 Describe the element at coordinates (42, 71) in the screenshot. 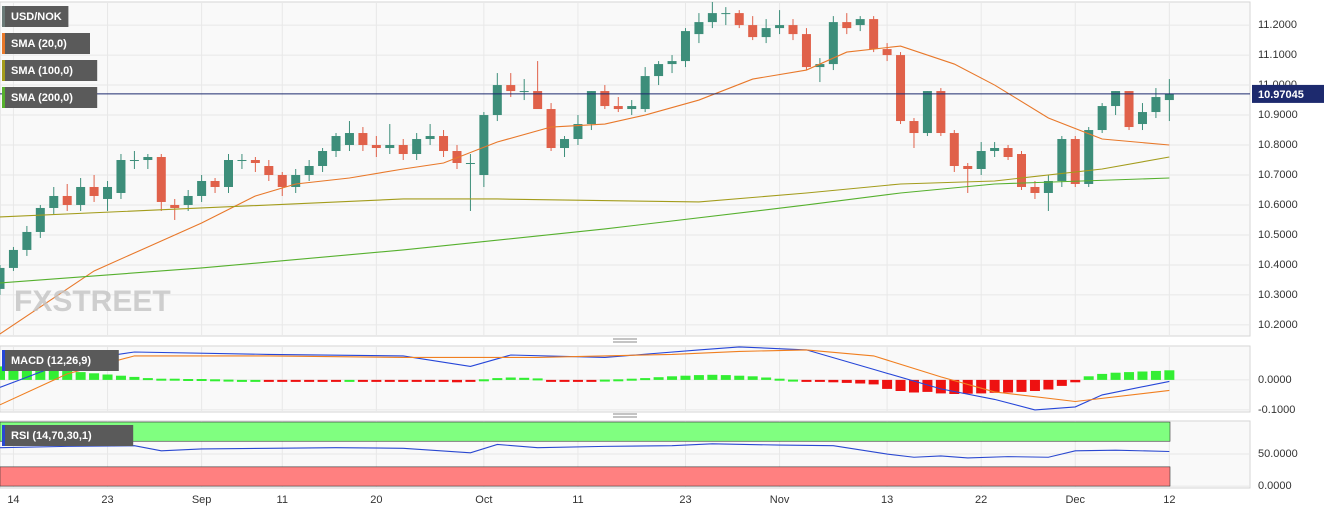

I see `legend-label: SMA (100,0)` at that location.